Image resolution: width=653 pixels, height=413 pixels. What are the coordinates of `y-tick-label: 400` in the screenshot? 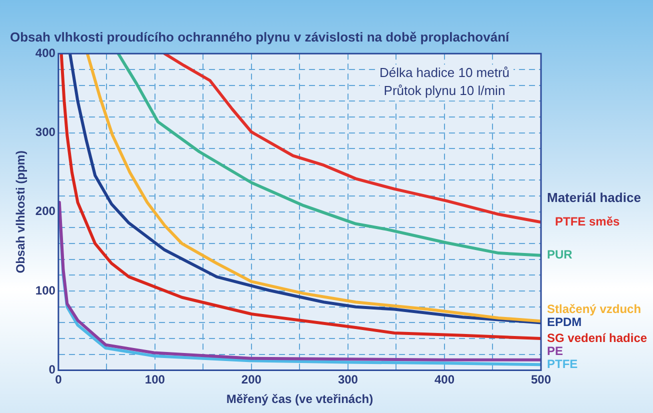 It's located at (45, 53).